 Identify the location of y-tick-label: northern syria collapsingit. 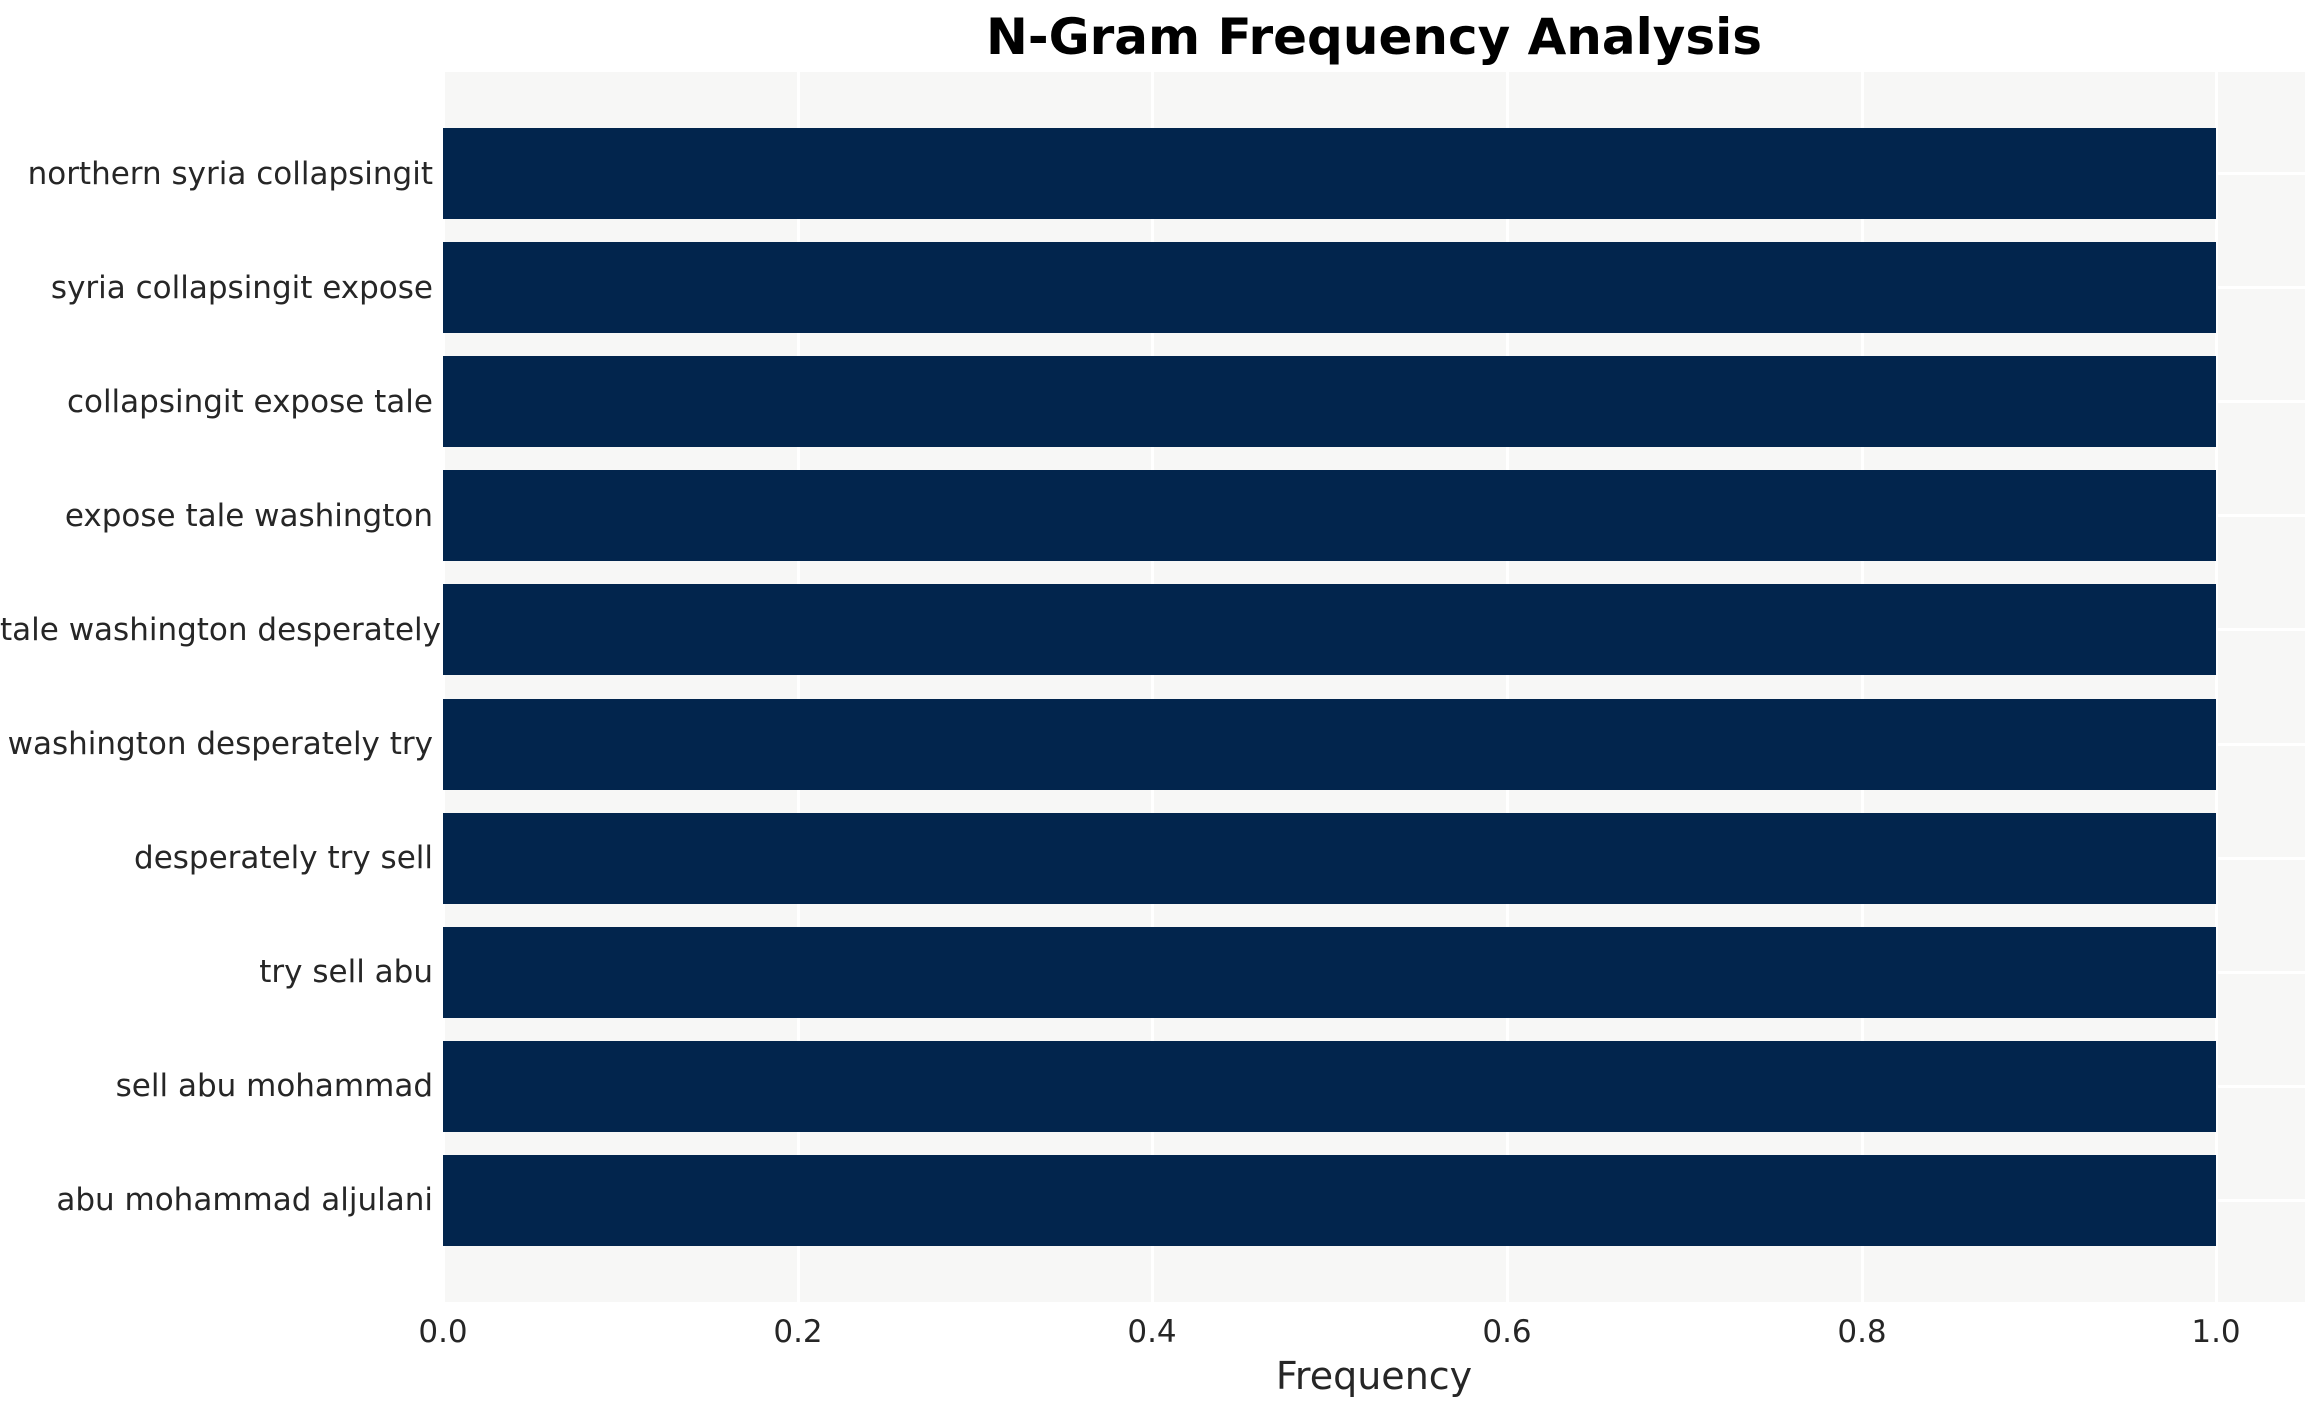
(230, 174).